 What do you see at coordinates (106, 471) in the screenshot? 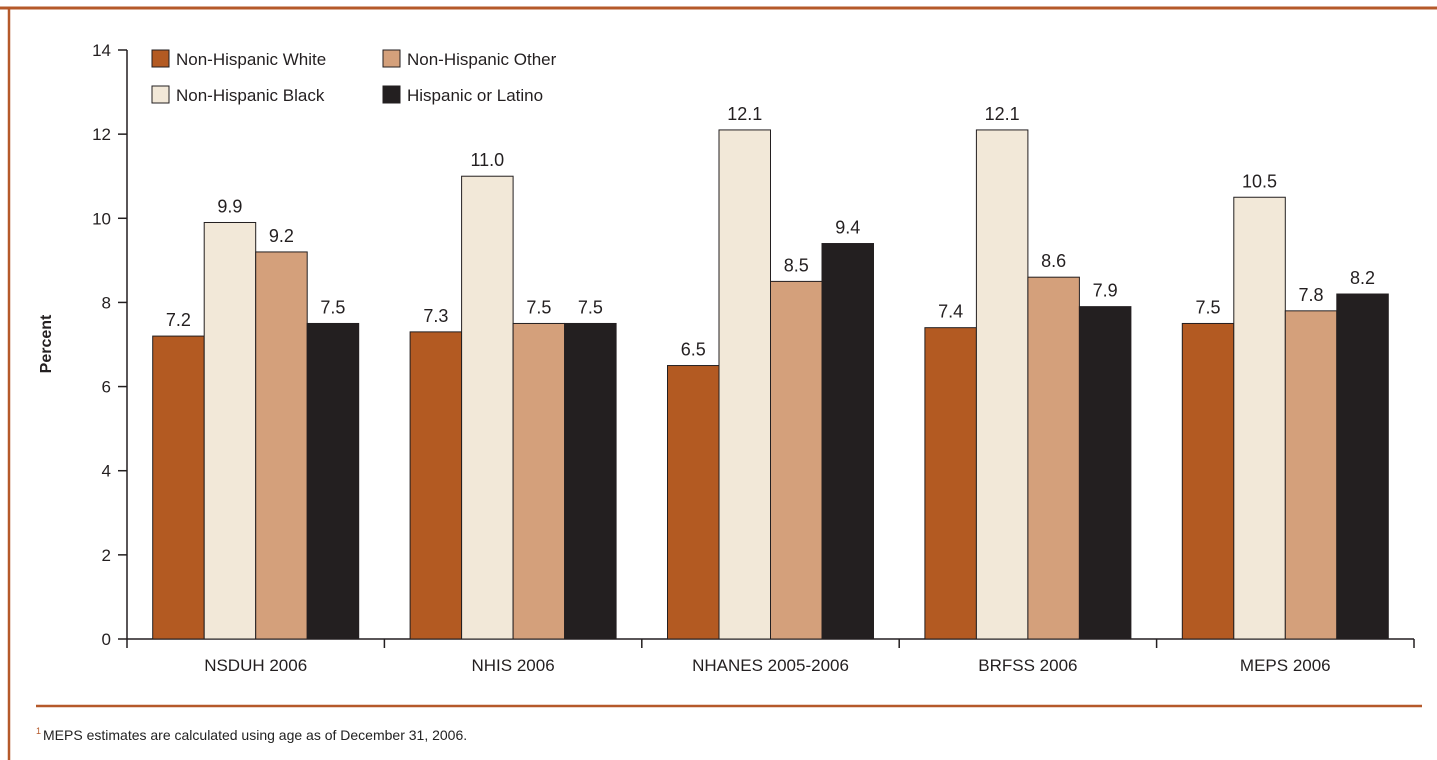
I see `y-tick-label: 4` at bounding box center [106, 471].